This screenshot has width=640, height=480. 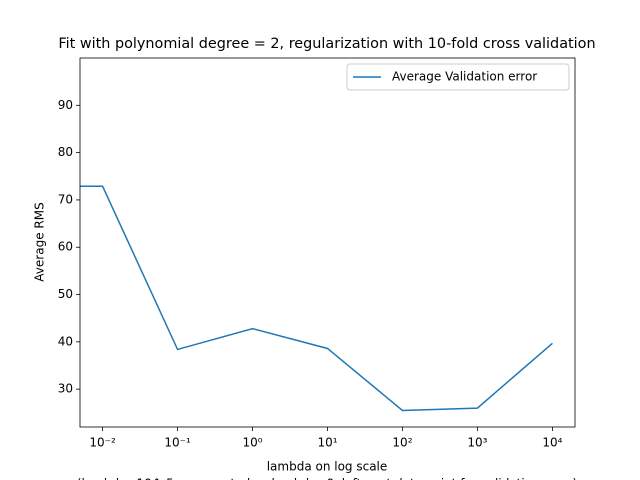 I want to click on x-tick-label: 10¹, so click(x=327, y=443).